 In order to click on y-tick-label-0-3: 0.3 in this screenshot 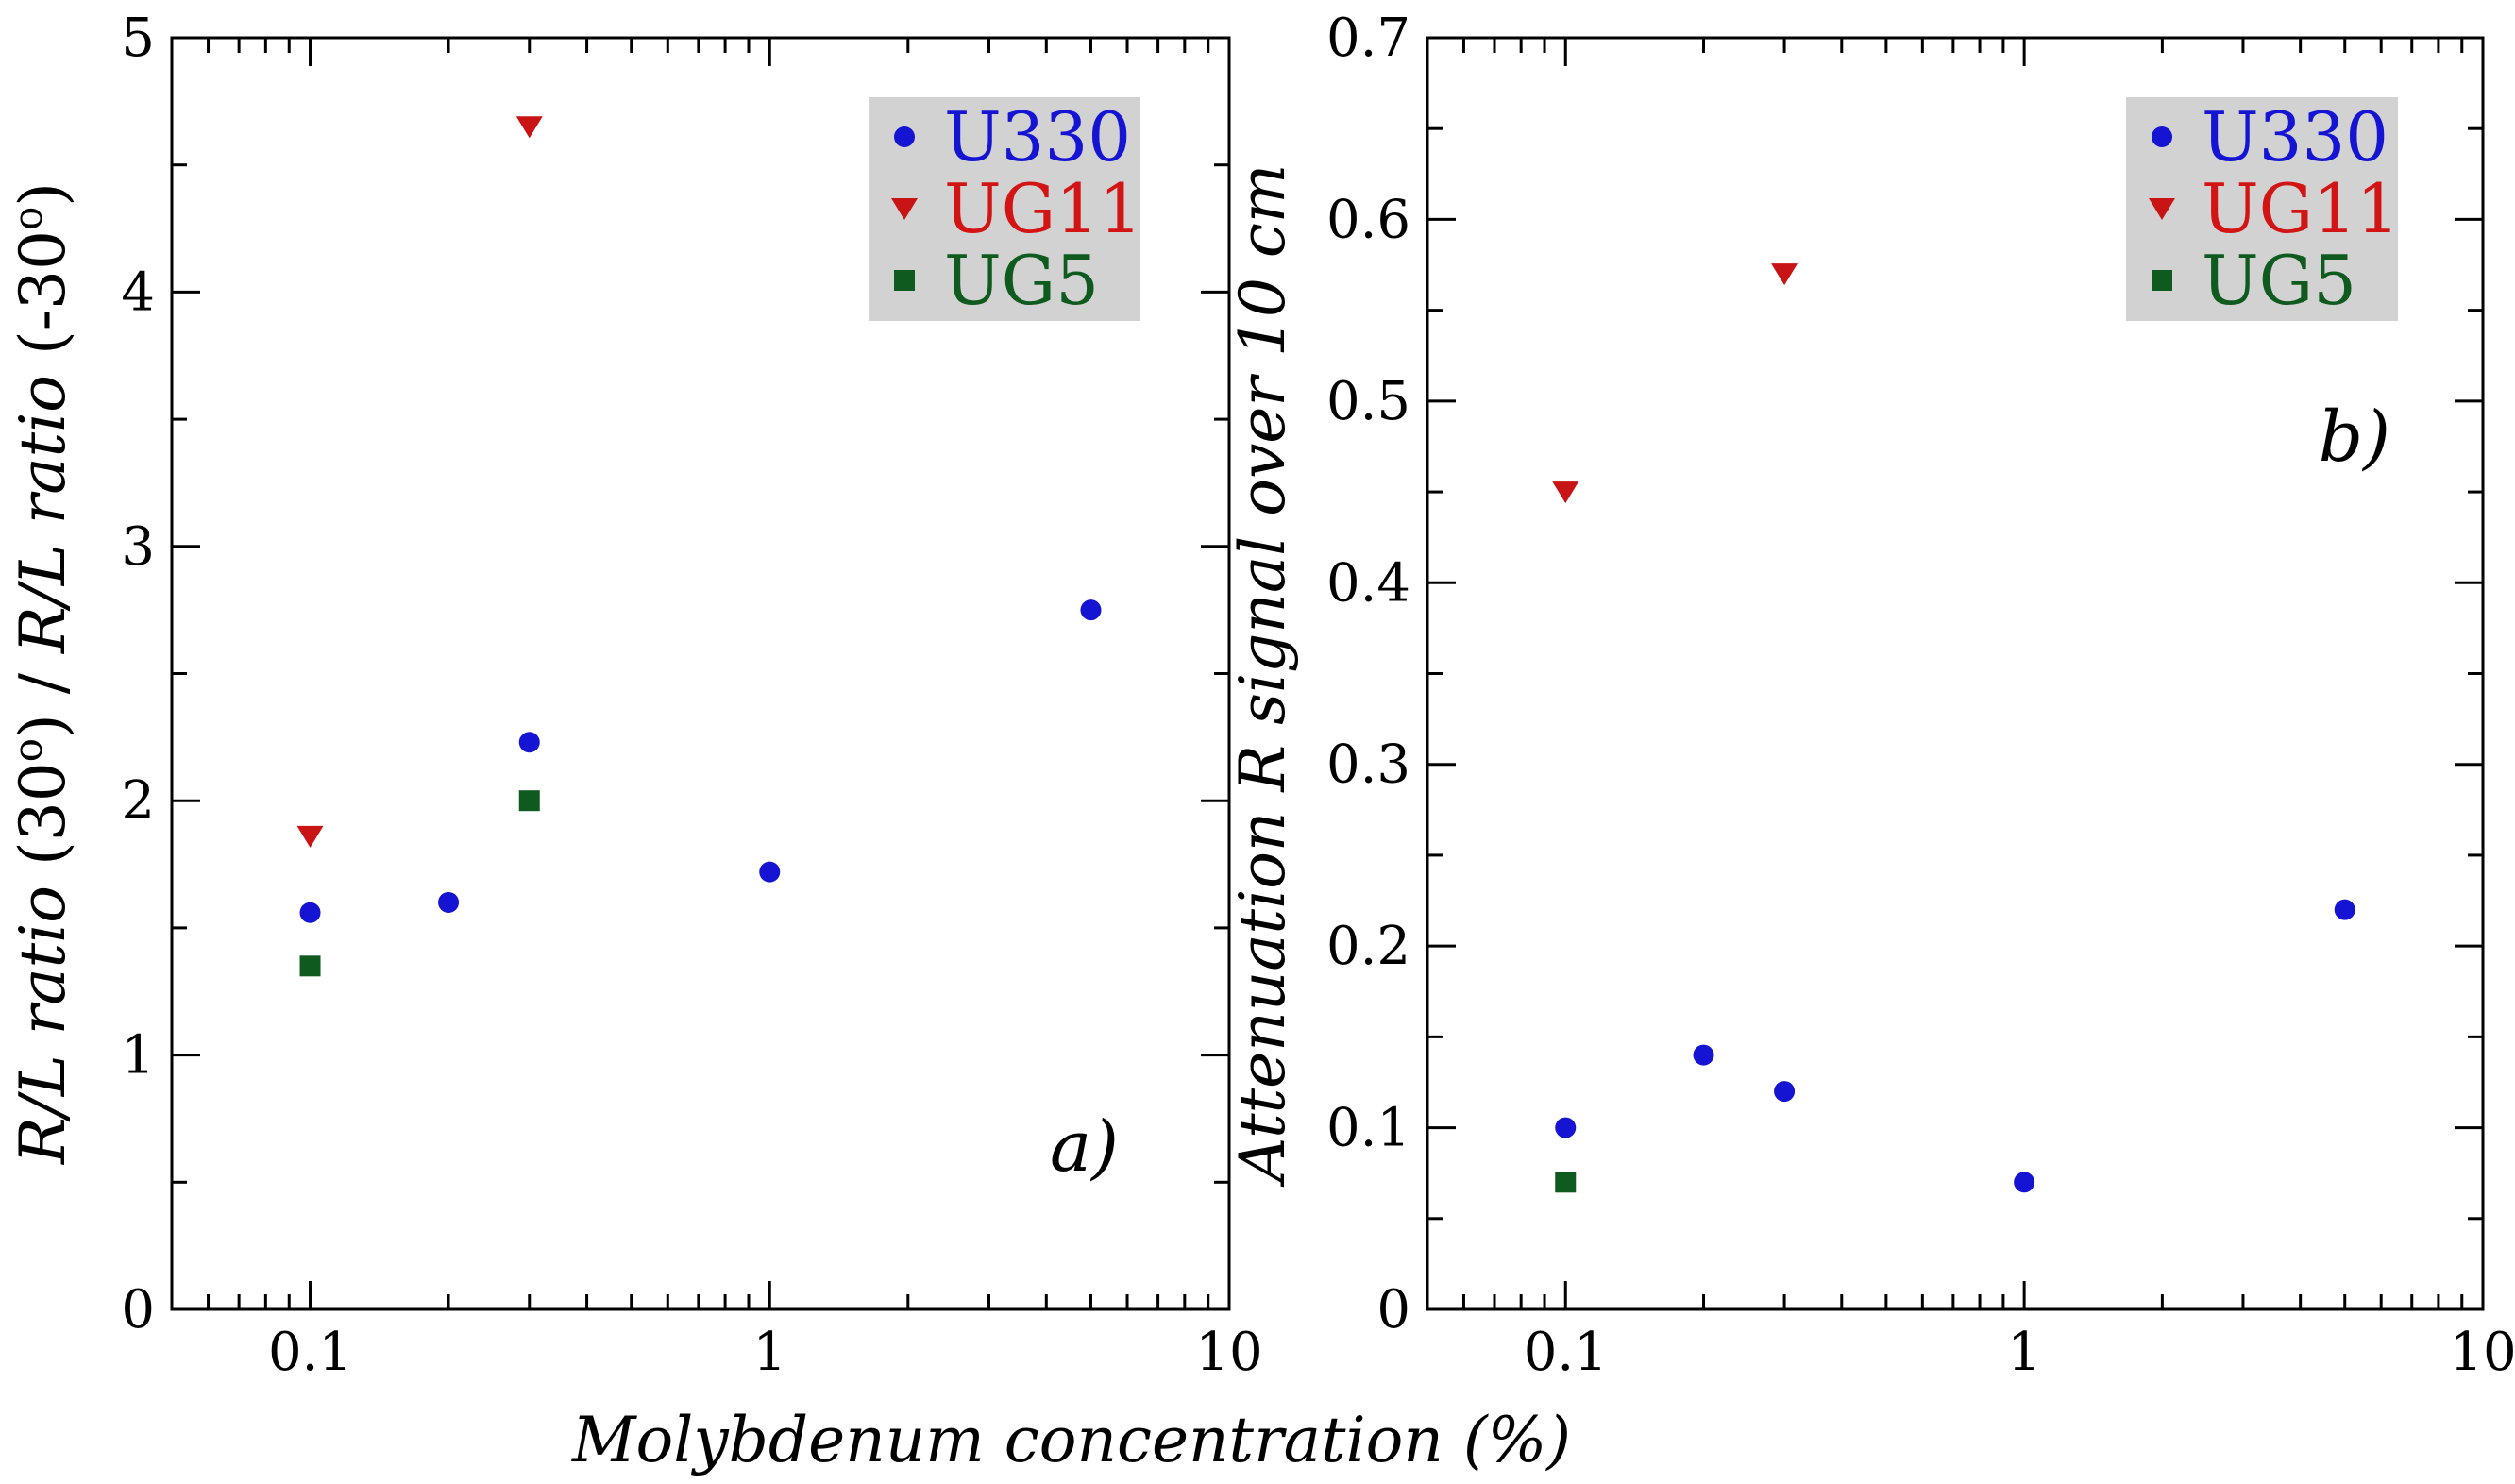, I will do `click(1368, 765)`.